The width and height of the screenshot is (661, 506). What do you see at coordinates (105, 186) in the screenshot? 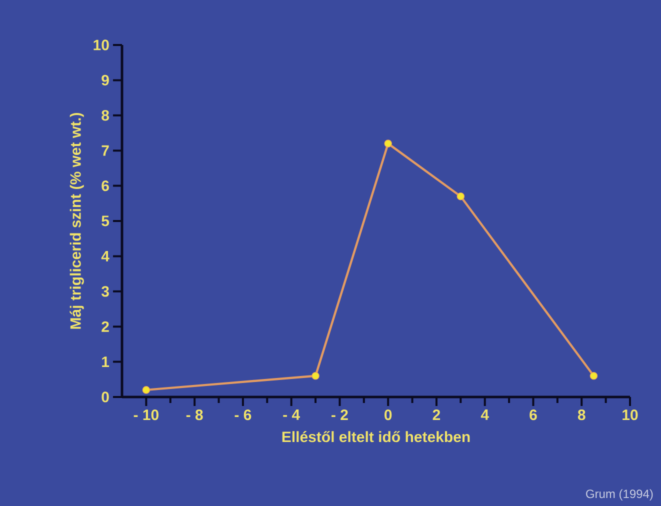
I see `y-tick-label: 6` at bounding box center [105, 186].